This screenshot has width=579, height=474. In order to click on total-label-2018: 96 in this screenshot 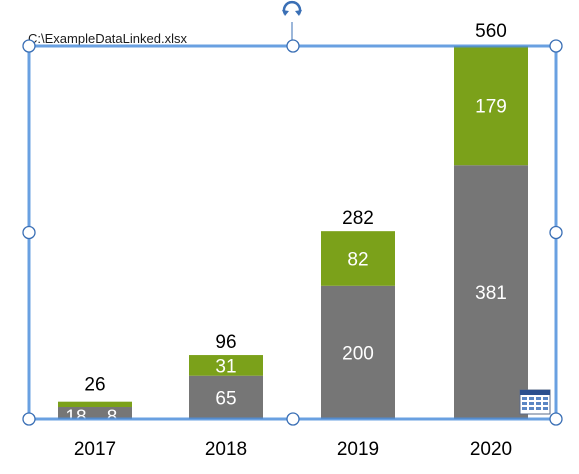, I will do `click(225, 342)`.